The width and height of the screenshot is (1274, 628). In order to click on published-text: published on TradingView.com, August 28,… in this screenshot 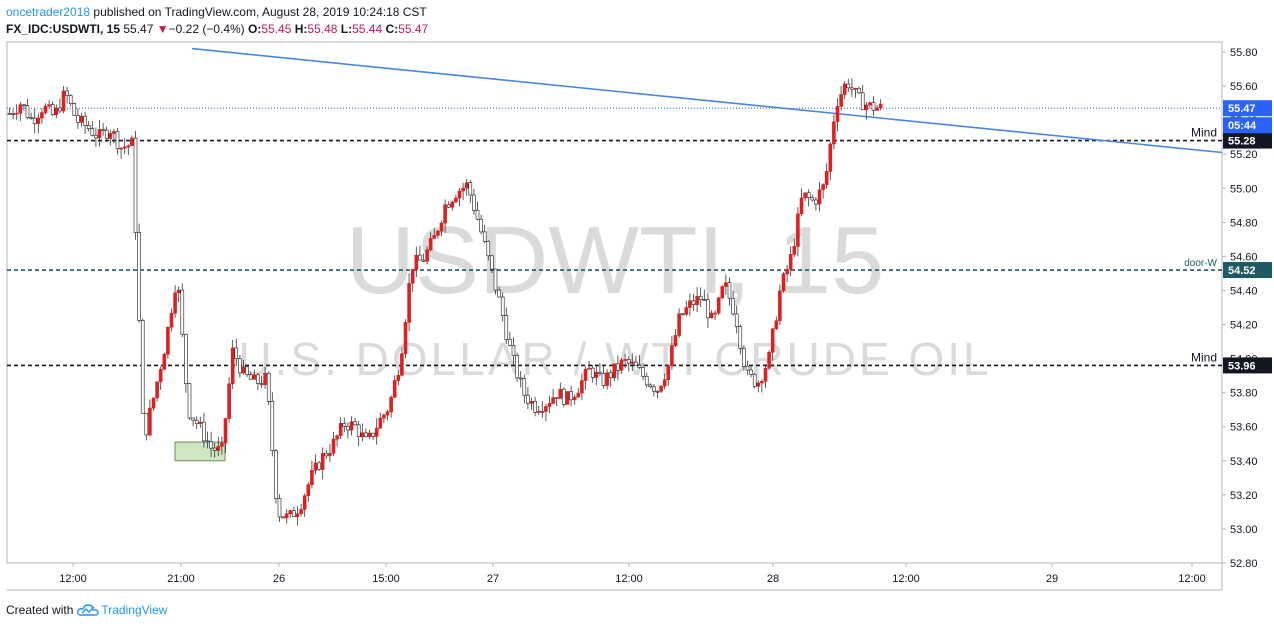, I will do `click(260, 12)`.